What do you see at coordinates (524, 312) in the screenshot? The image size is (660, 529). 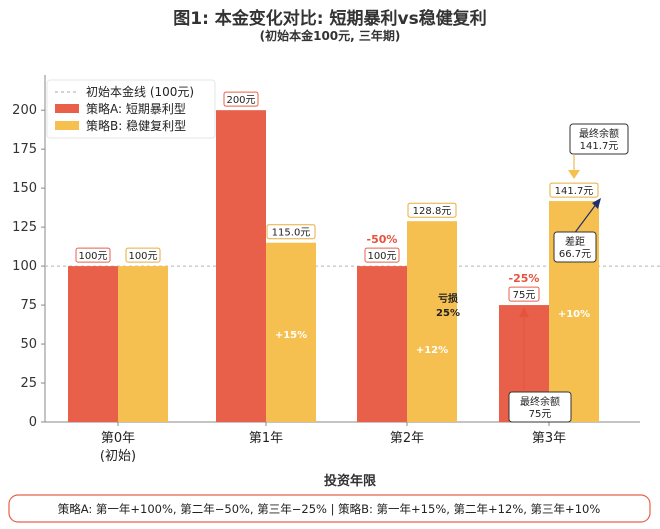 I see `final-a-arrow-head` at bounding box center [524, 312].